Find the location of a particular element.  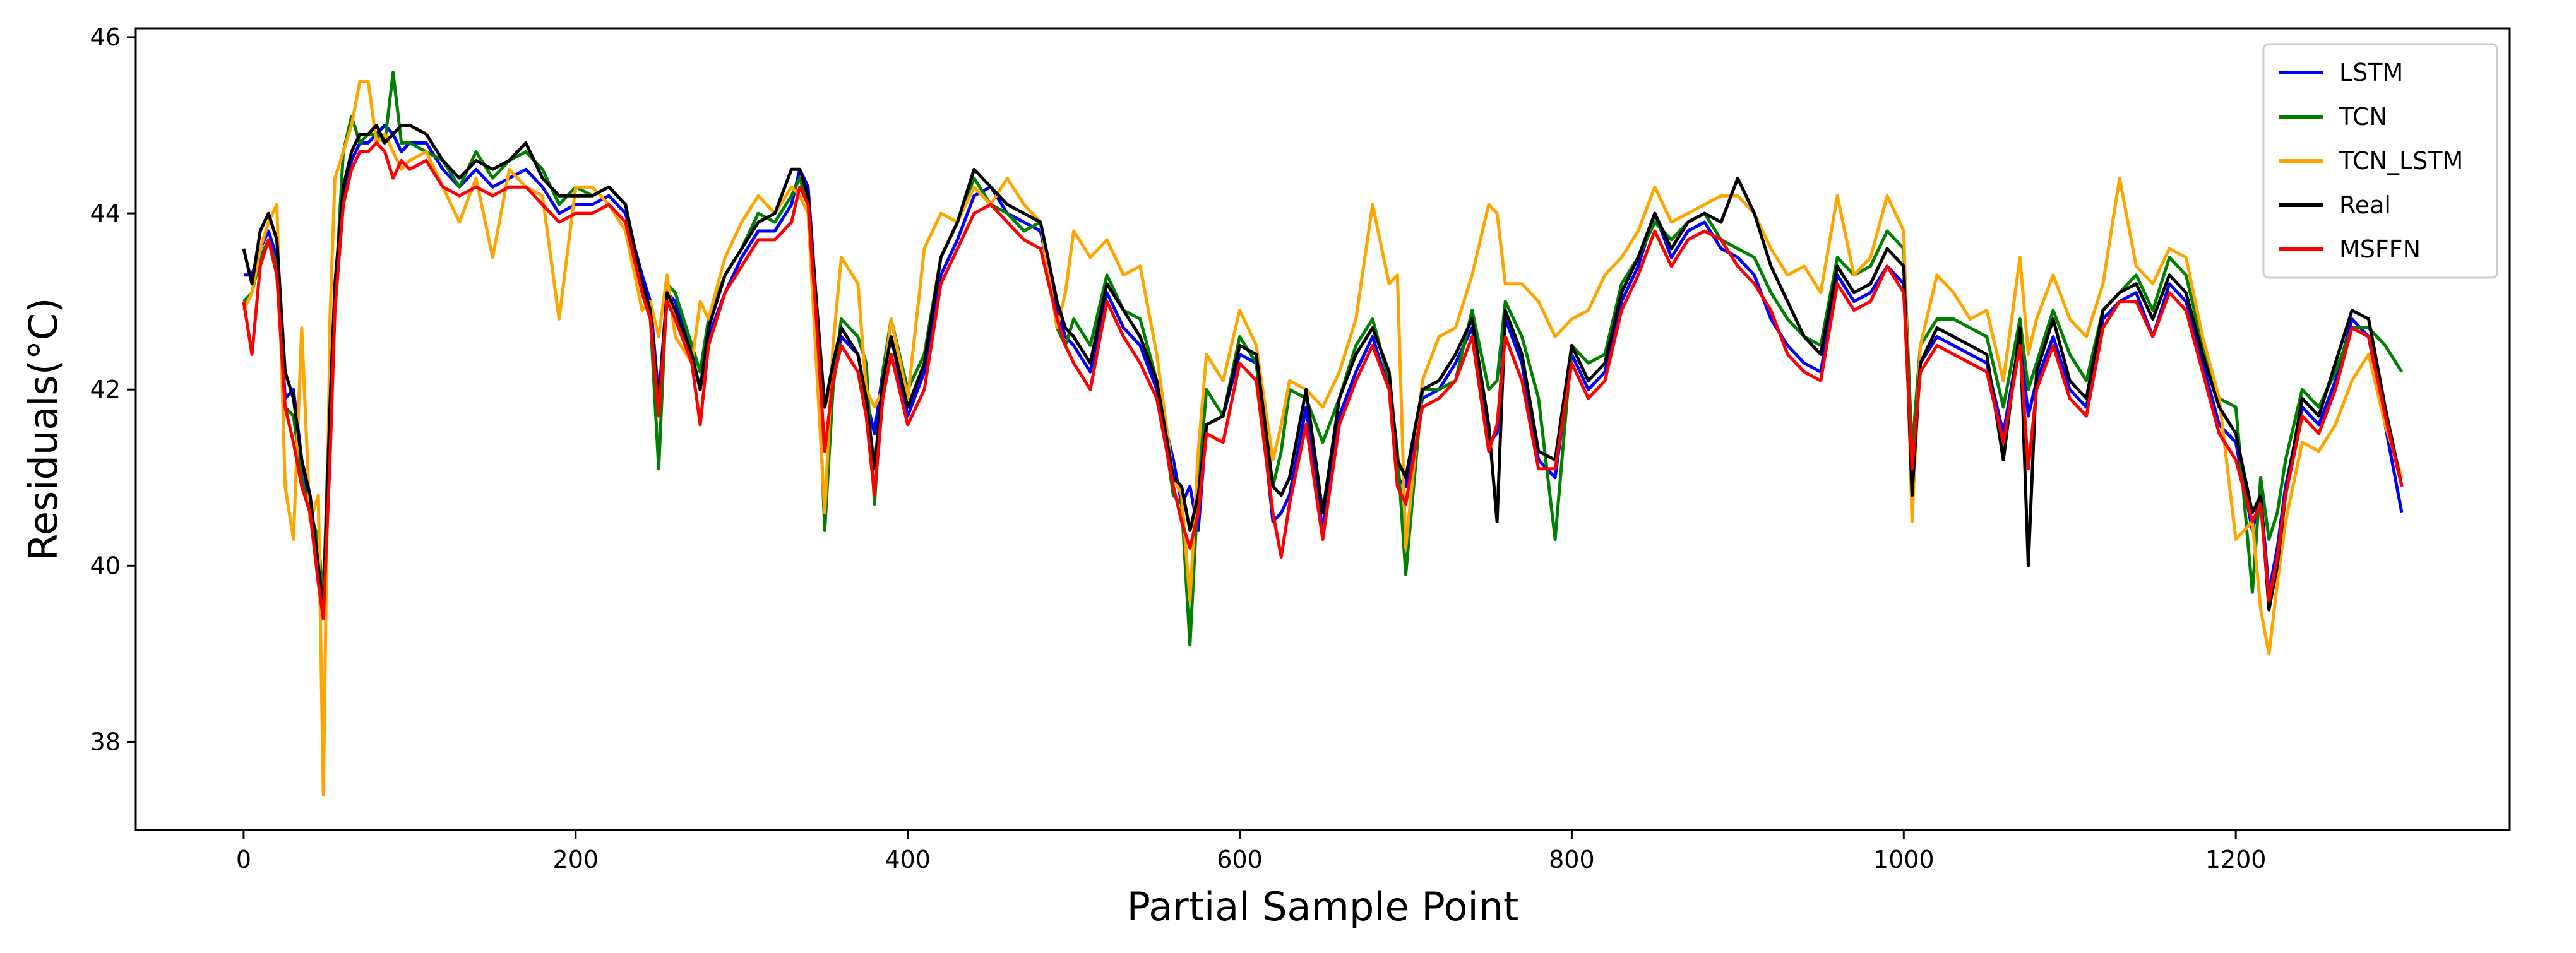

x-tick-label: 200 is located at coordinates (576, 859).